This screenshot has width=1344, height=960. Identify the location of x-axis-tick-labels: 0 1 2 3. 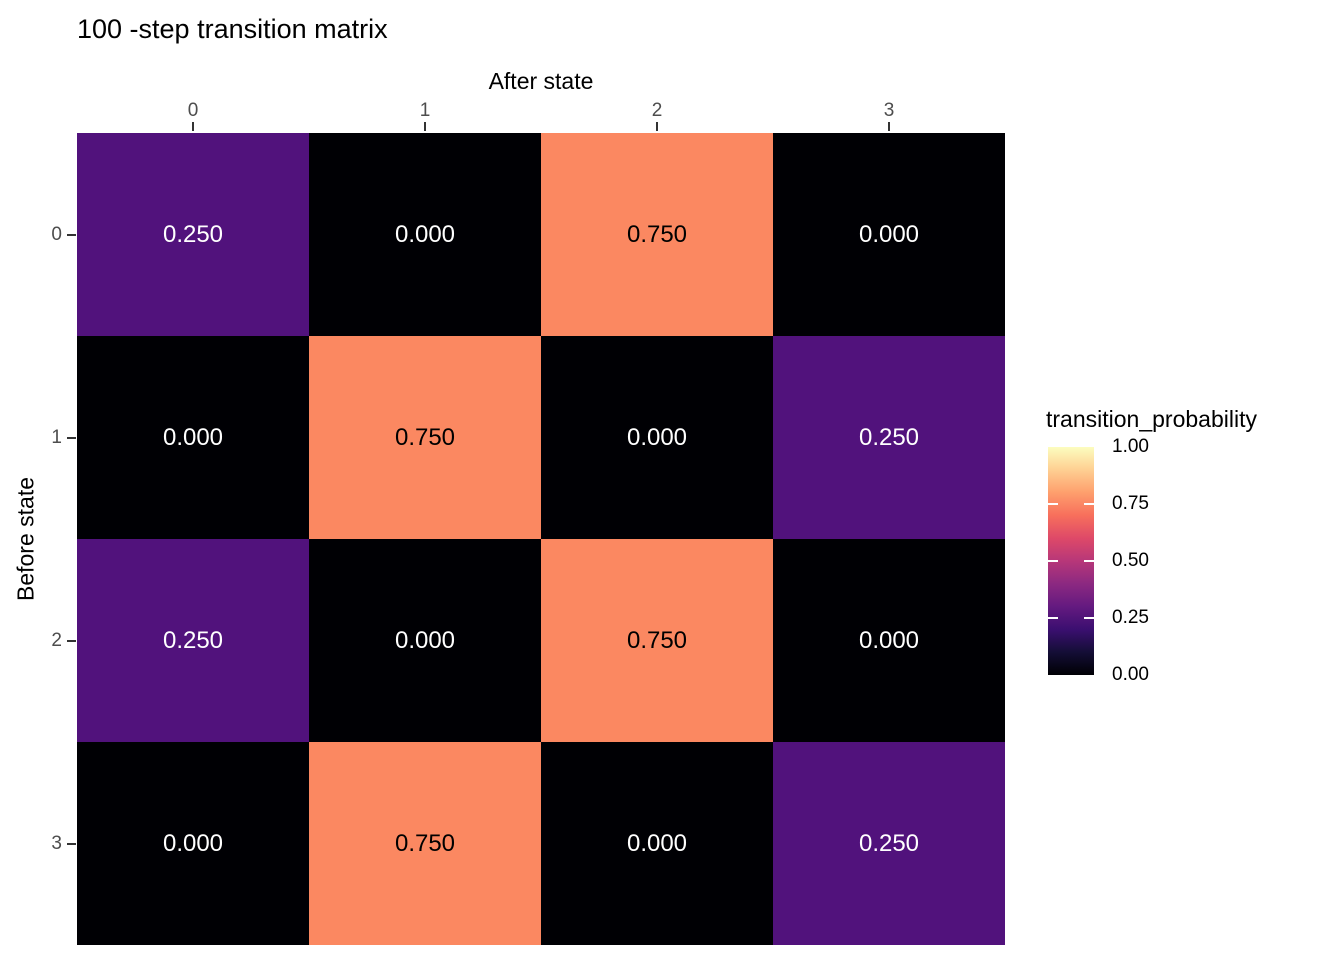
(541, 111).